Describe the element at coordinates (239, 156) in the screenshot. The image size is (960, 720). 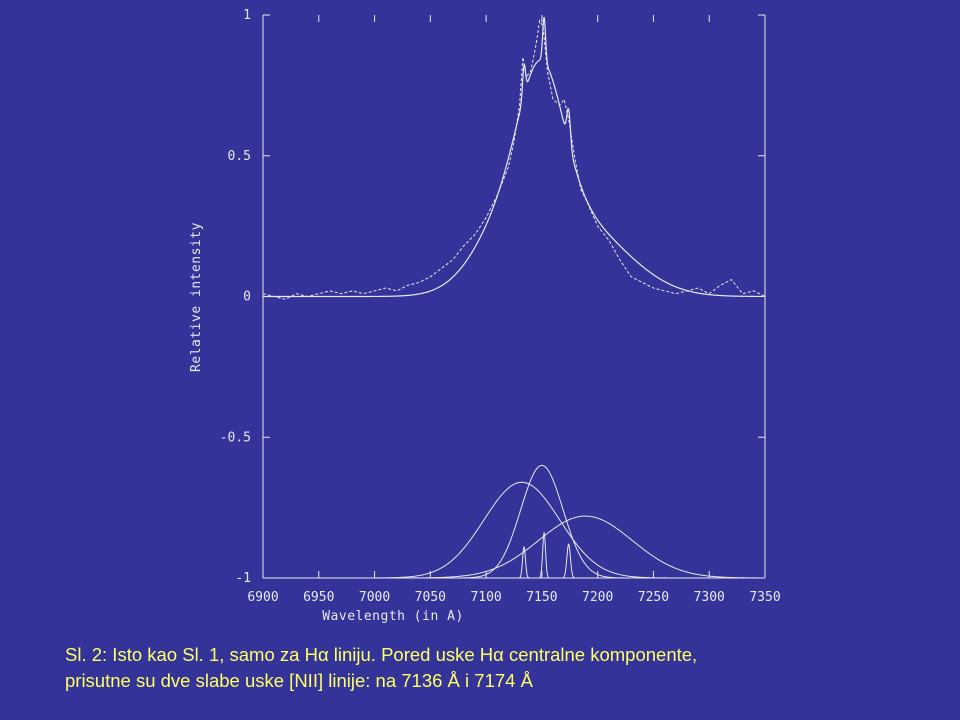
I see `y-tick-label: 0.5` at that location.